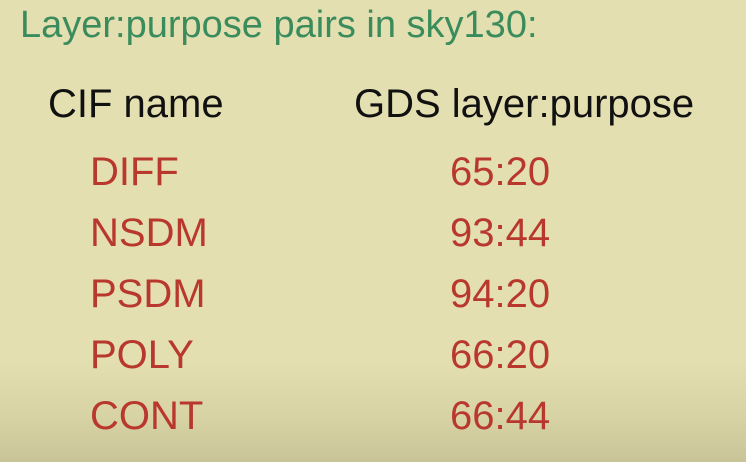  I want to click on row-name: CONT, so click(147, 416).